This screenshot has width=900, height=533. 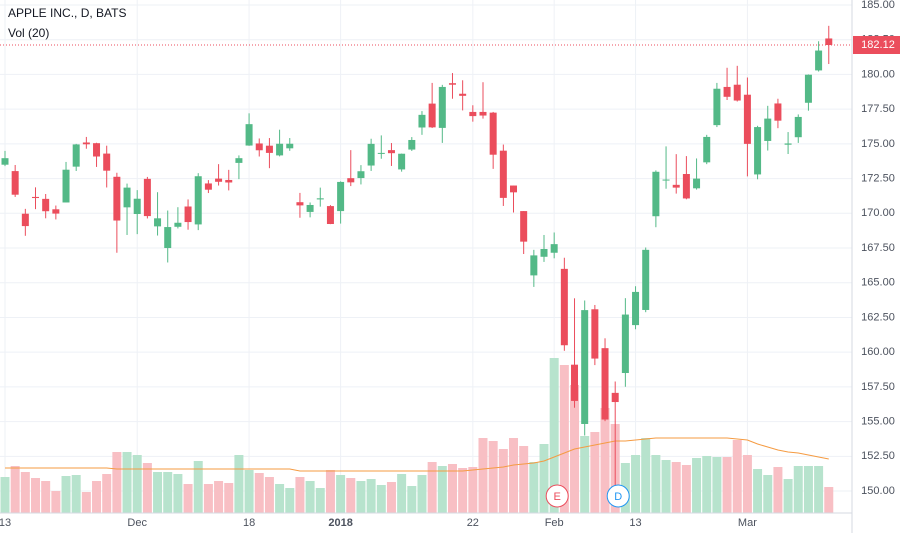 What do you see at coordinates (878, 422) in the screenshot?
I see `y-tick-label: 155.00` at bounding box center [878, 422].